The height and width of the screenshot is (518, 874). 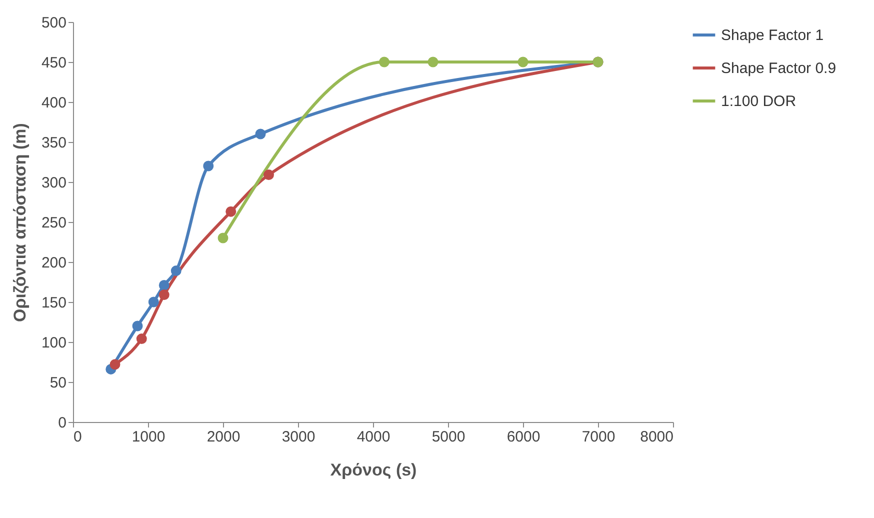 I want to click on y-tick-label: 400, so click(x=53, y=103).